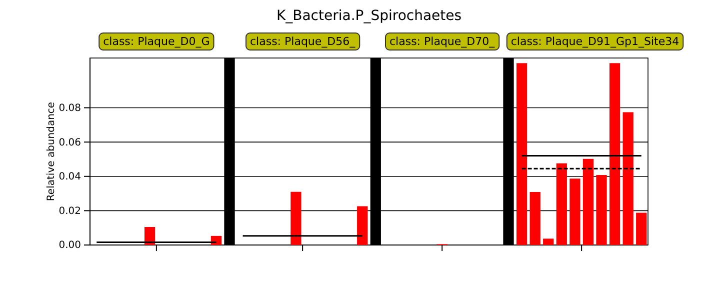  What do you see at coordinates (69, 177) in the screenshot?
I see `y-tick-label: 0.04` at bounding box center [69, 177].